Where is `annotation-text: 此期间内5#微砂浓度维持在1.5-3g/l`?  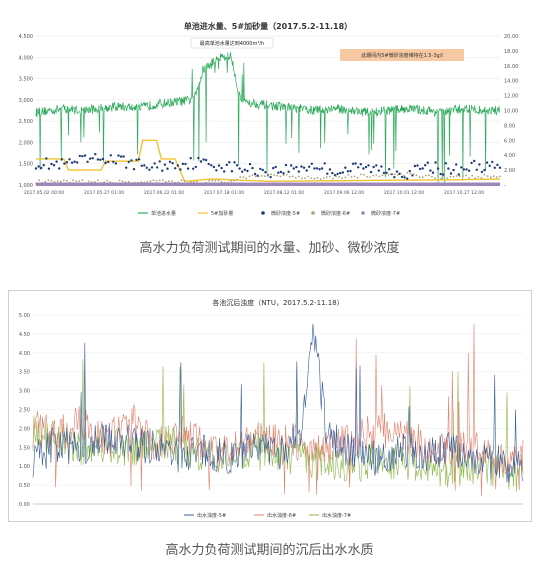
annotation-text: 此期间内5#微砂浓度维持在1.5-3g/l is located at coordinates (402, 55).